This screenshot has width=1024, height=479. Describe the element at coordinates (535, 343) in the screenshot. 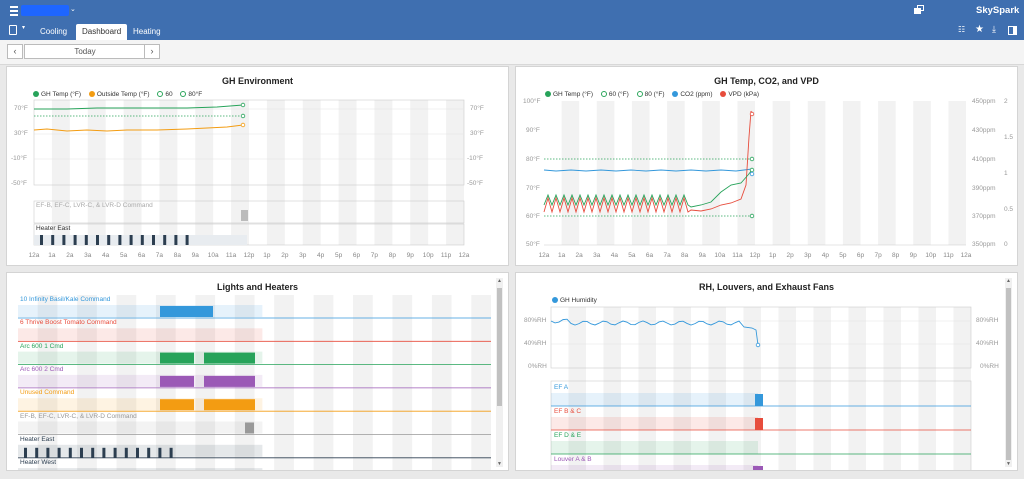

I see `y-tick-label: 40%RH` at that location.